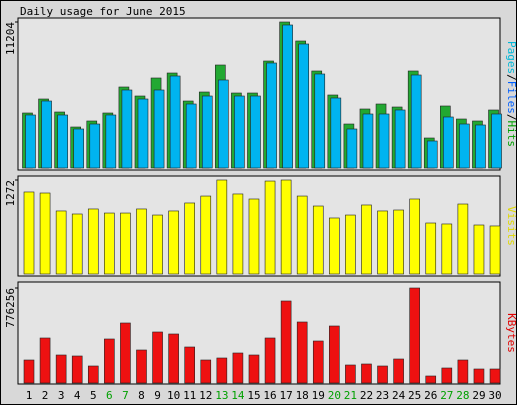 This screenshot has height=405, width=517. Describe the element at coordinates (334, 395) in the screenshot. I see `x-tick-label: 20` at that location.